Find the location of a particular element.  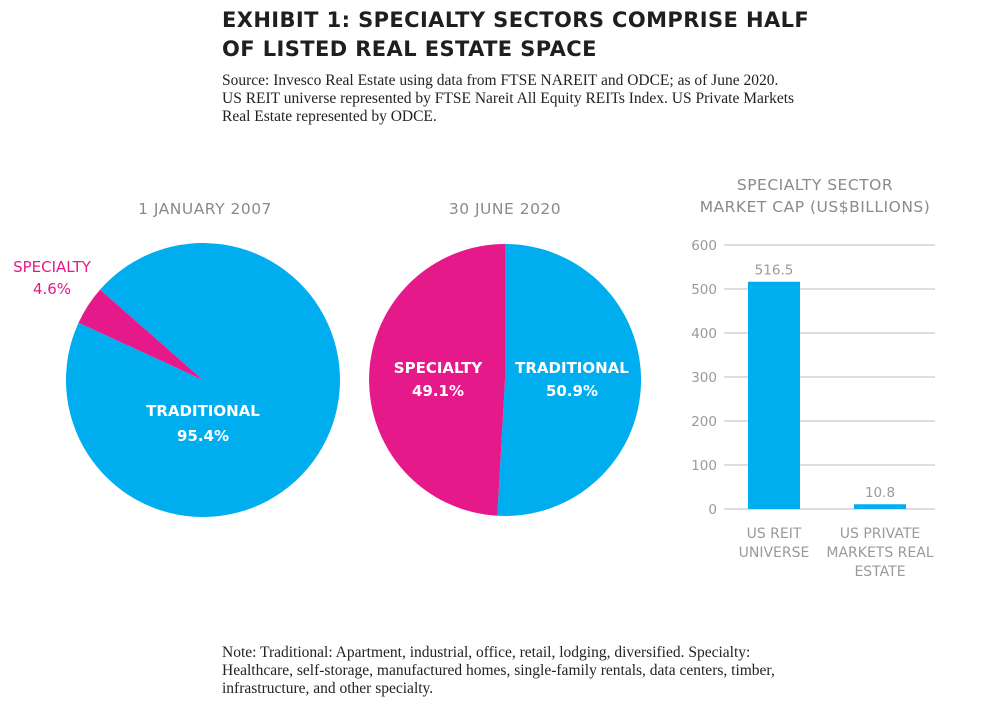

y-tick-label: 0 is located at coordinates (712, 510).